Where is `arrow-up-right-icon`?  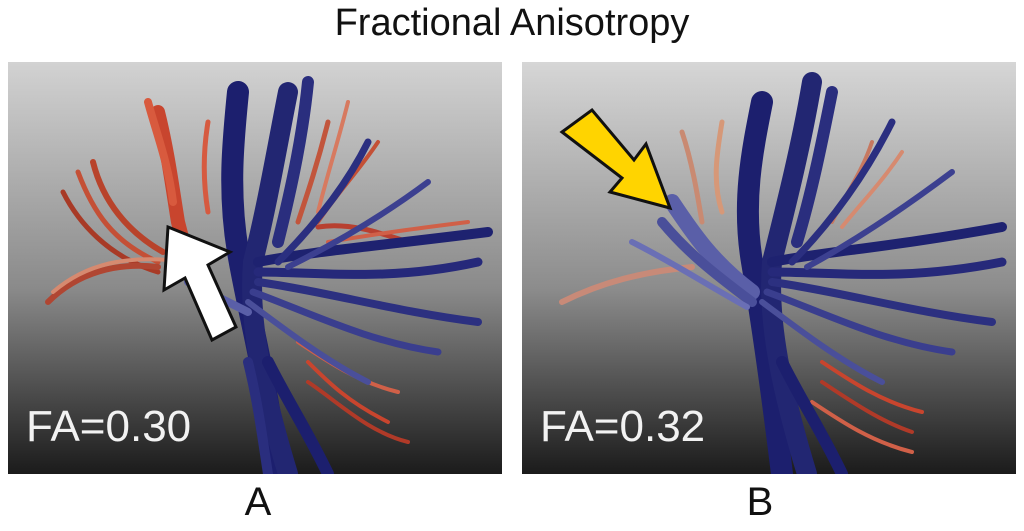 arrow-up-right-icon is located at coordinates (200, 283).